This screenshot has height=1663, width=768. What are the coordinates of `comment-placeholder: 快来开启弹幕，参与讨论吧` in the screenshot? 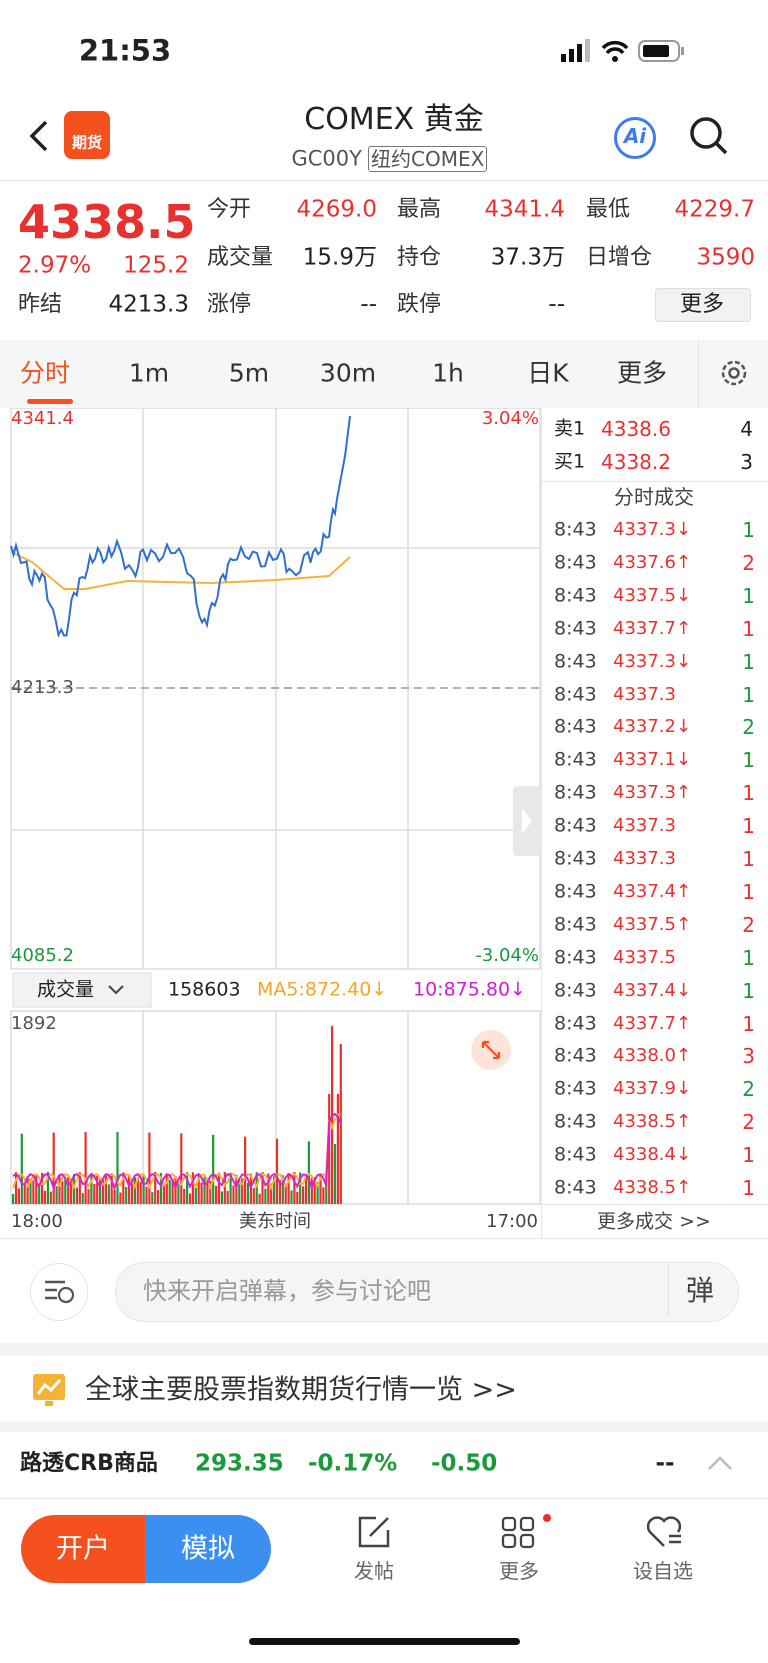 It's located at (287, 1291).